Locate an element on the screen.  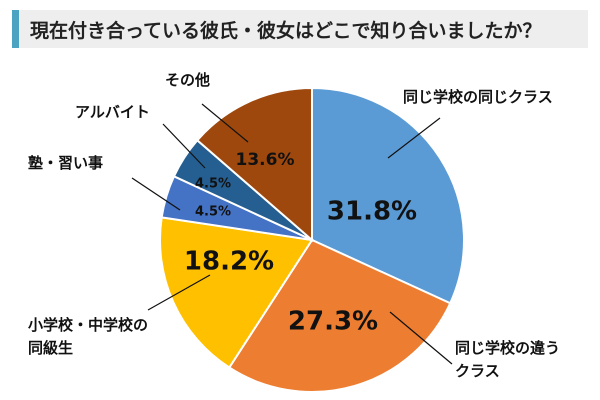
slice-category-label-0: 同じ学校の同じクラス is located at coordinates (478, 97).